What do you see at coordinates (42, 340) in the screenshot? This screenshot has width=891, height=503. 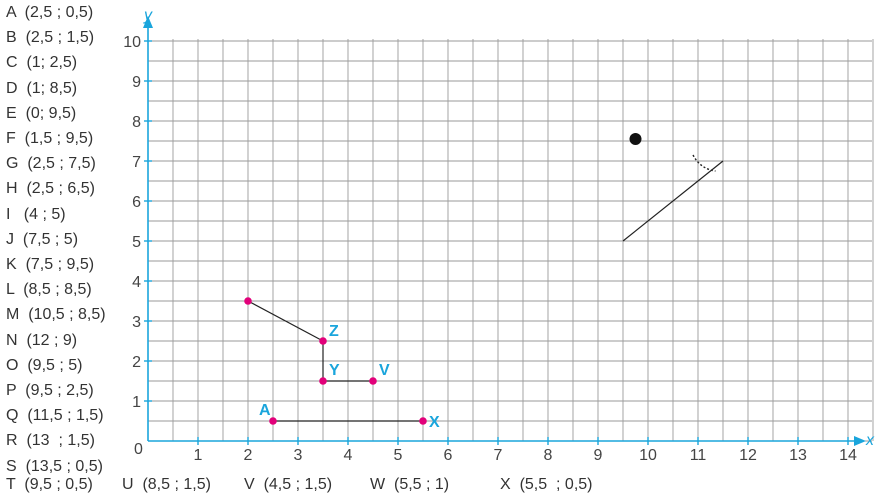 I see `point-entry: N (12 ; 9)` at bounding box center [42, 340].